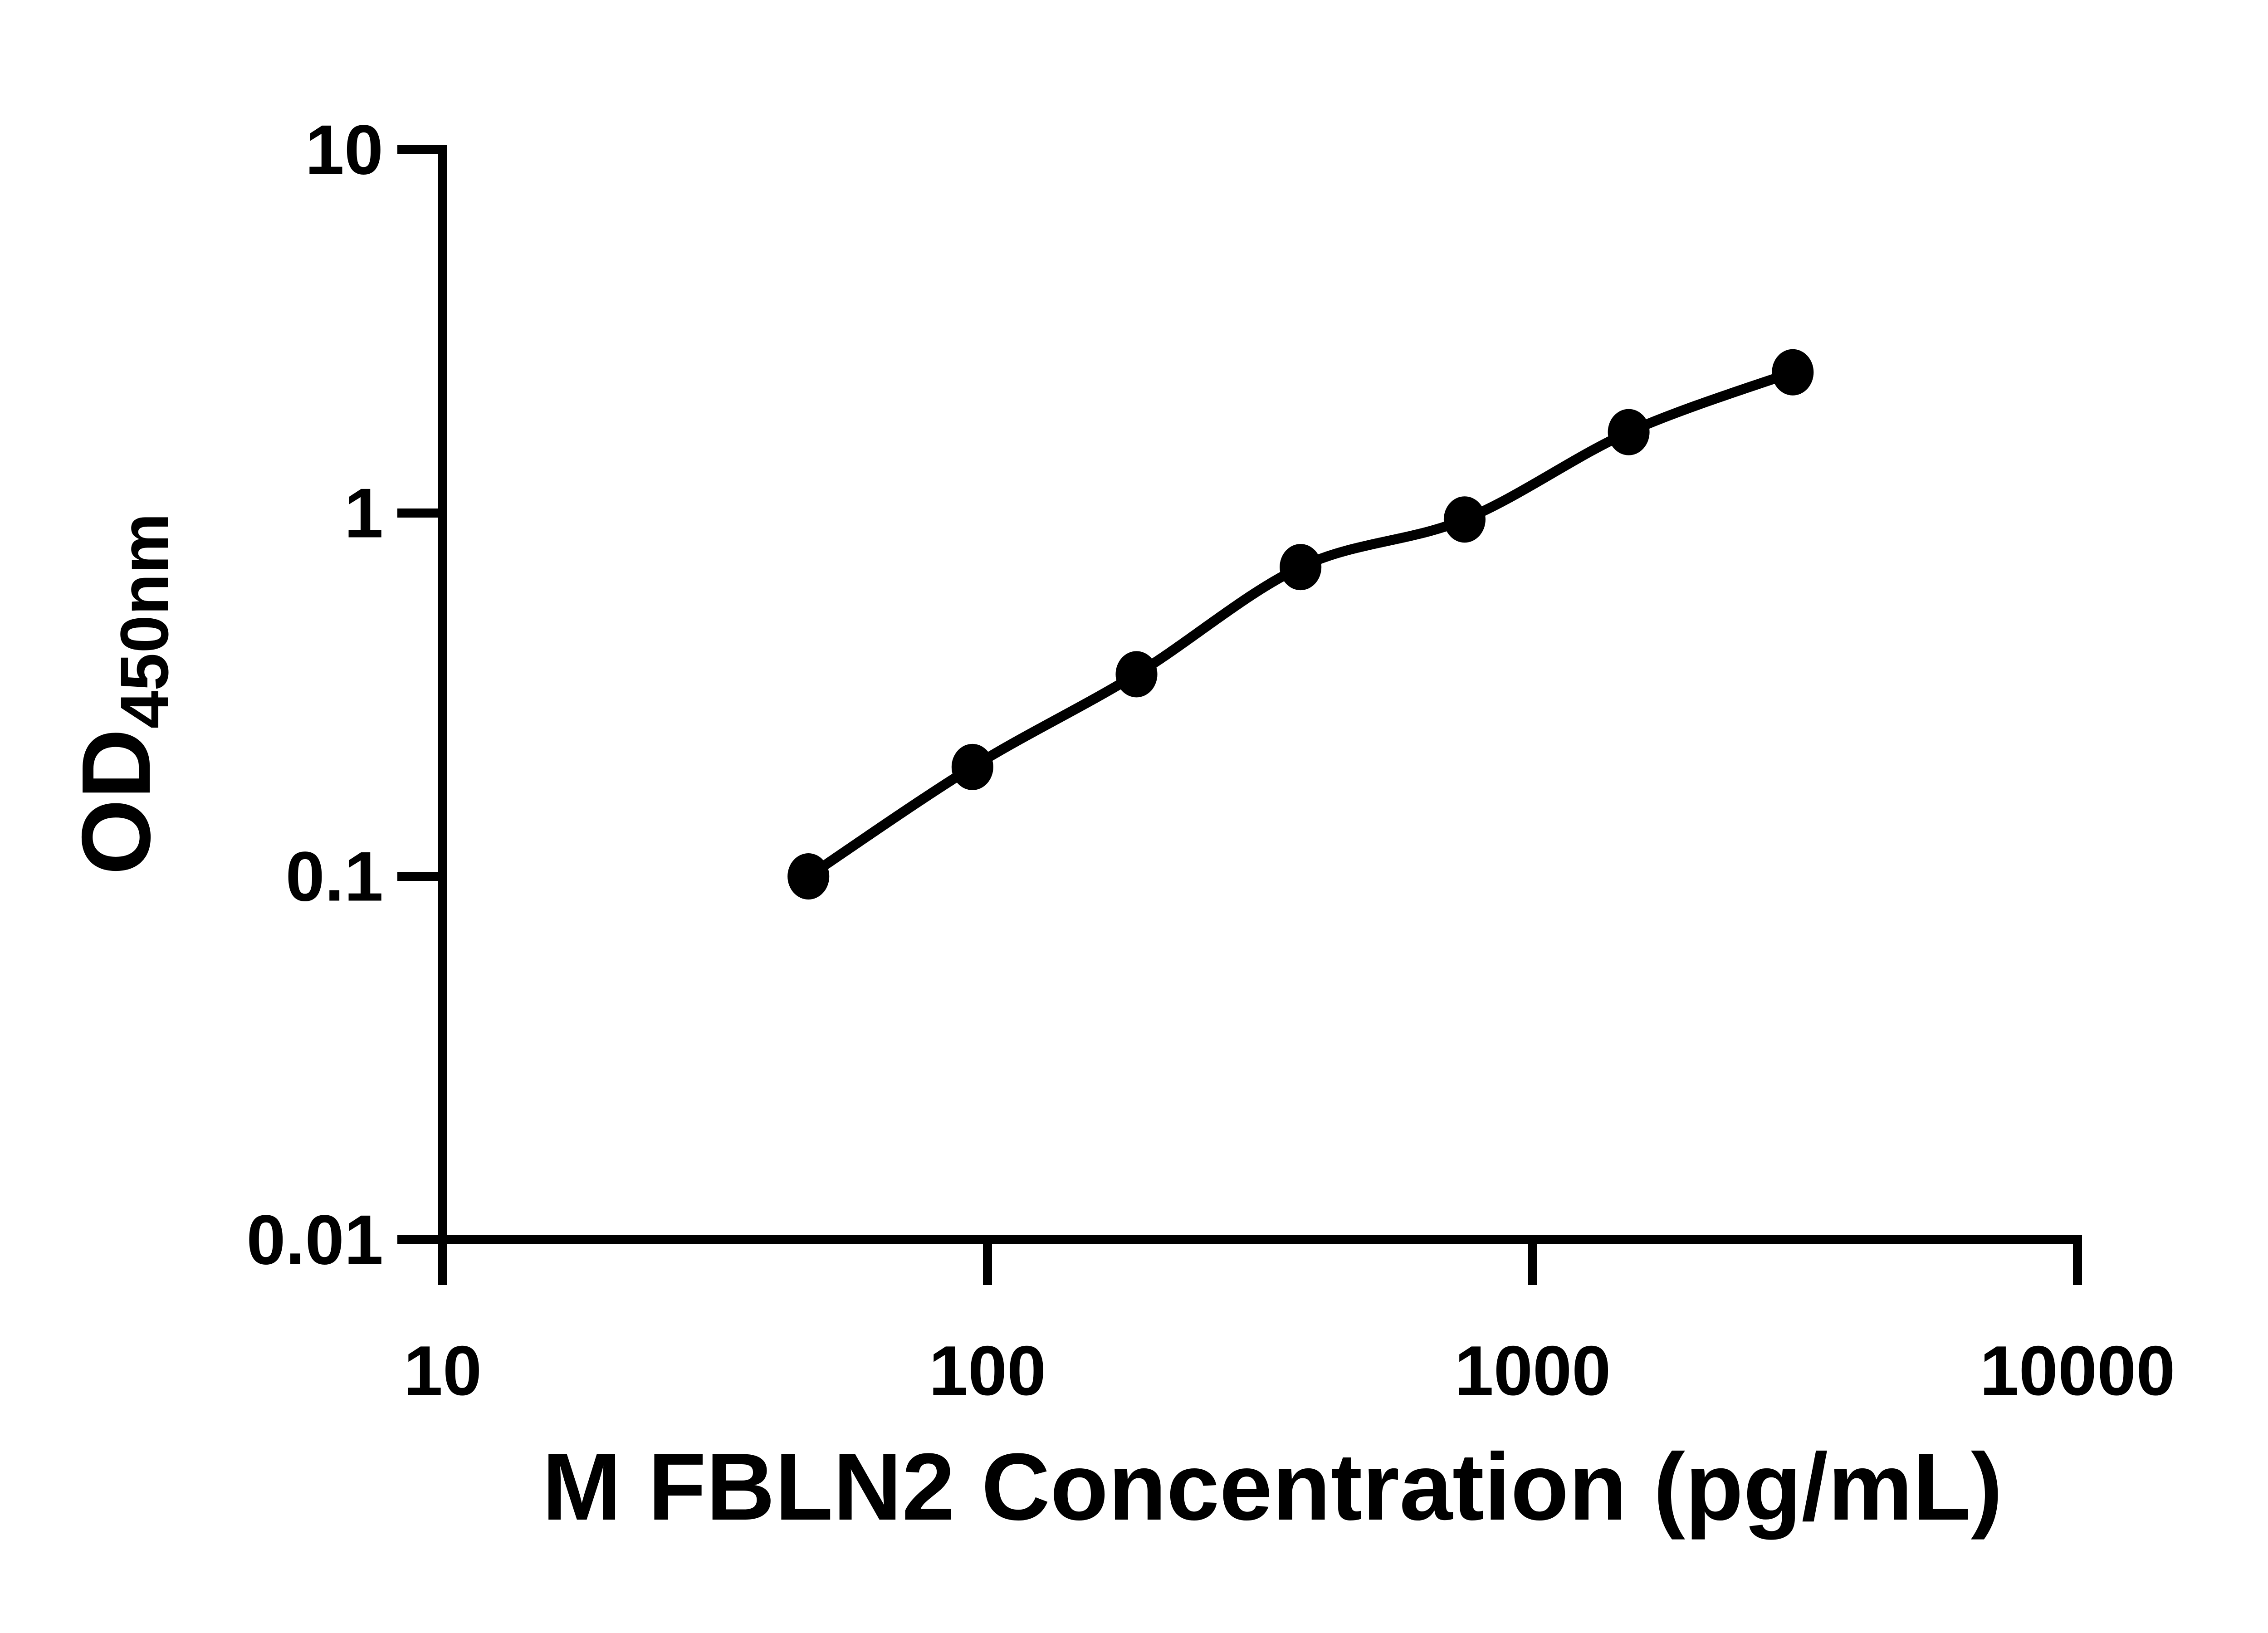 This screenshot has width=2268, height=1633. Describe the element at coordinates (2078, 1370) in the screenshot. I see `x-tick-label-10000: 10000` at that location.